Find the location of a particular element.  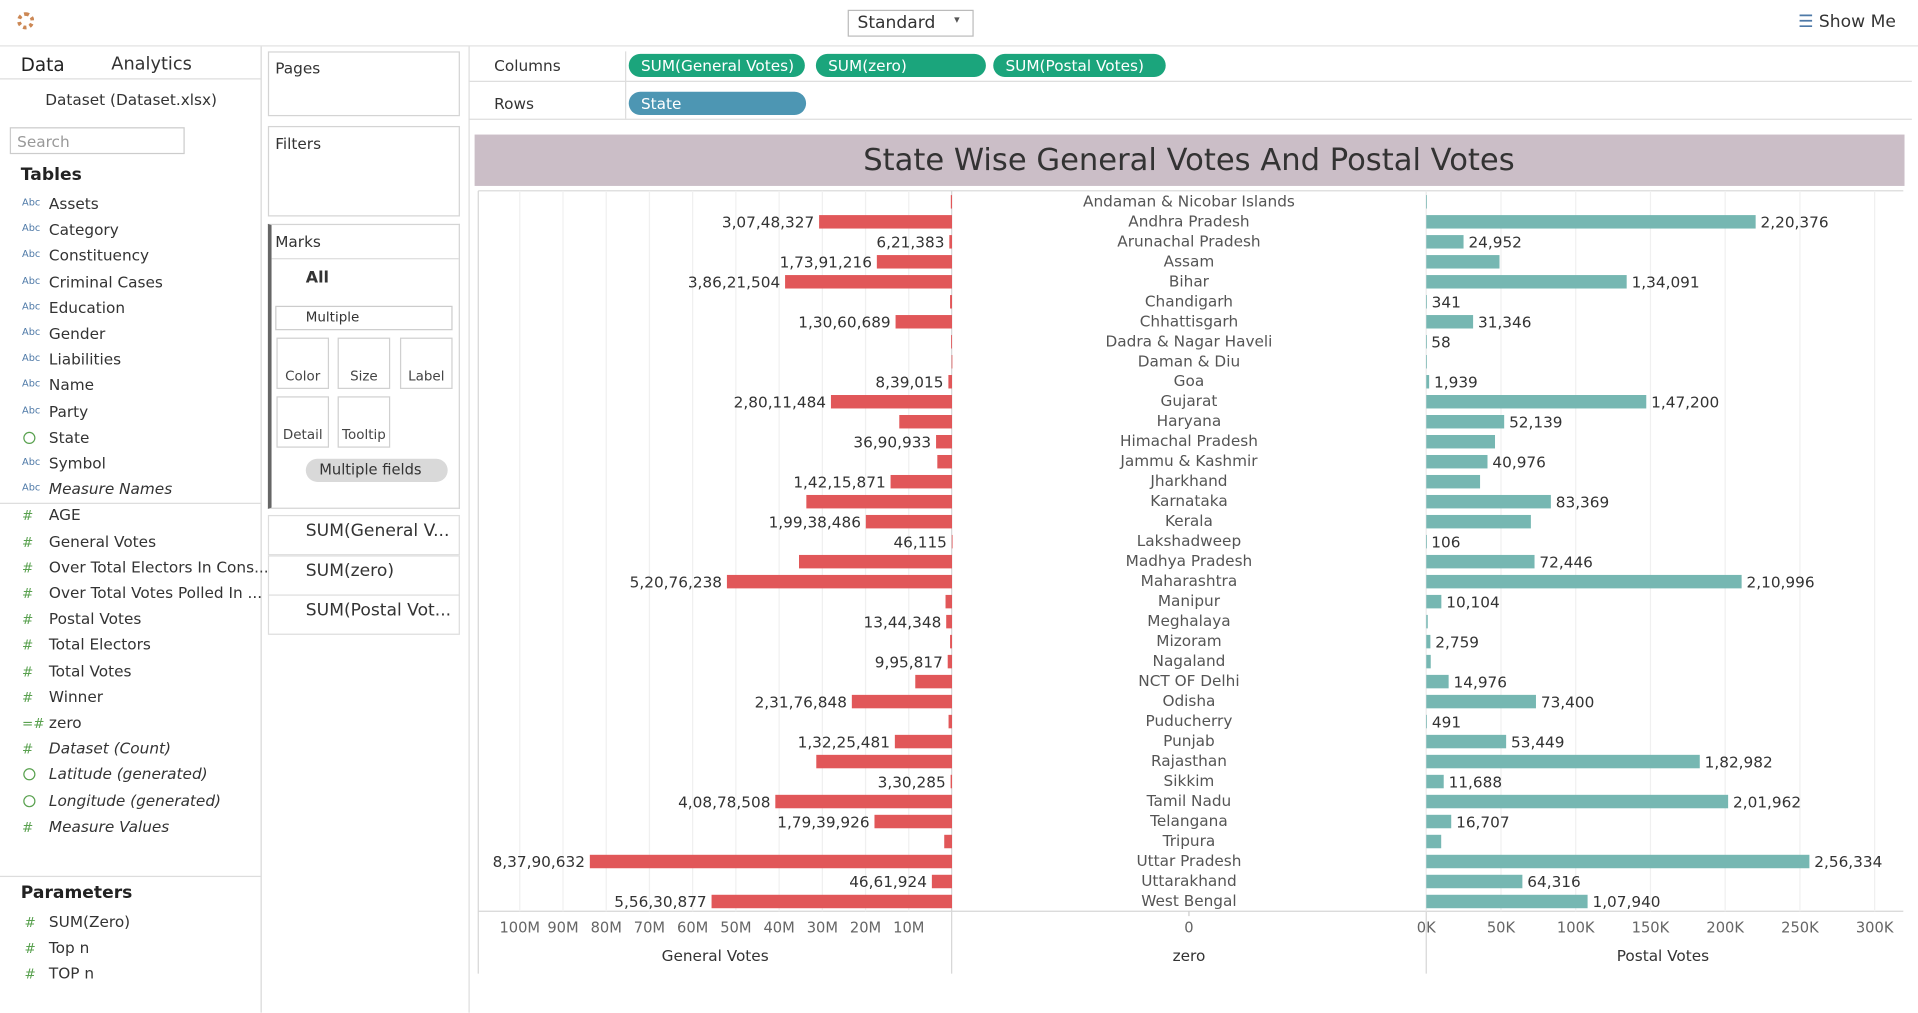

field: Total Votes is located at coordinates (90, 670).